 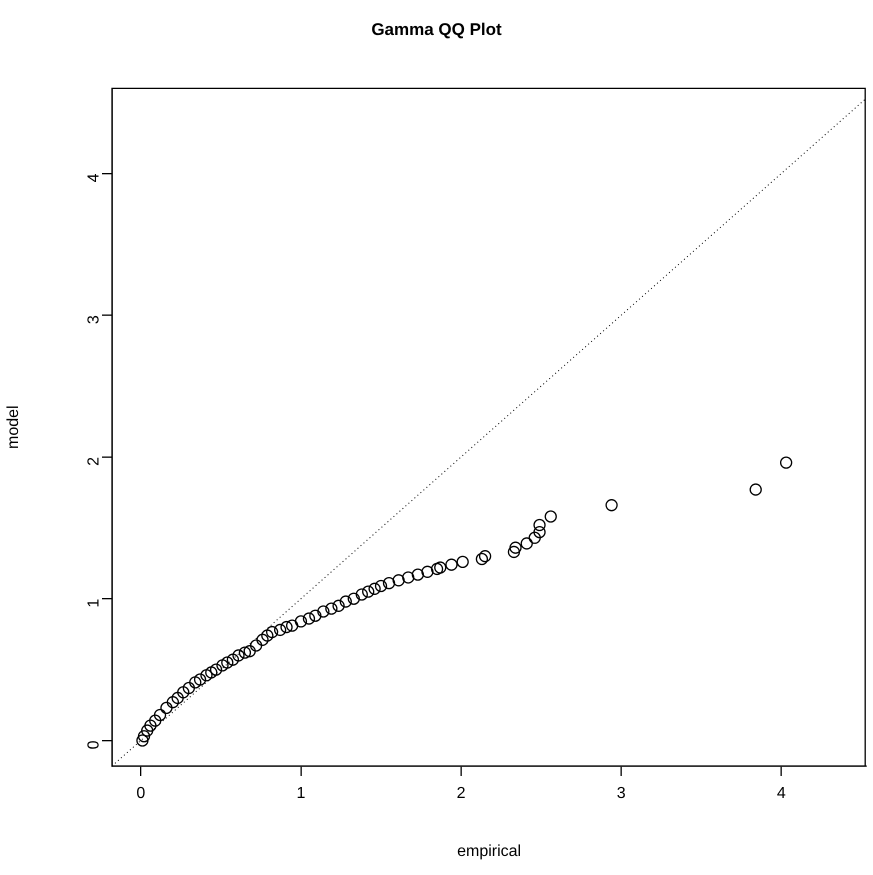 What do you see at coordinates (621, 793) in the screenshot?
I see `x-tick-label: 3` at bounding box center [621, 793].